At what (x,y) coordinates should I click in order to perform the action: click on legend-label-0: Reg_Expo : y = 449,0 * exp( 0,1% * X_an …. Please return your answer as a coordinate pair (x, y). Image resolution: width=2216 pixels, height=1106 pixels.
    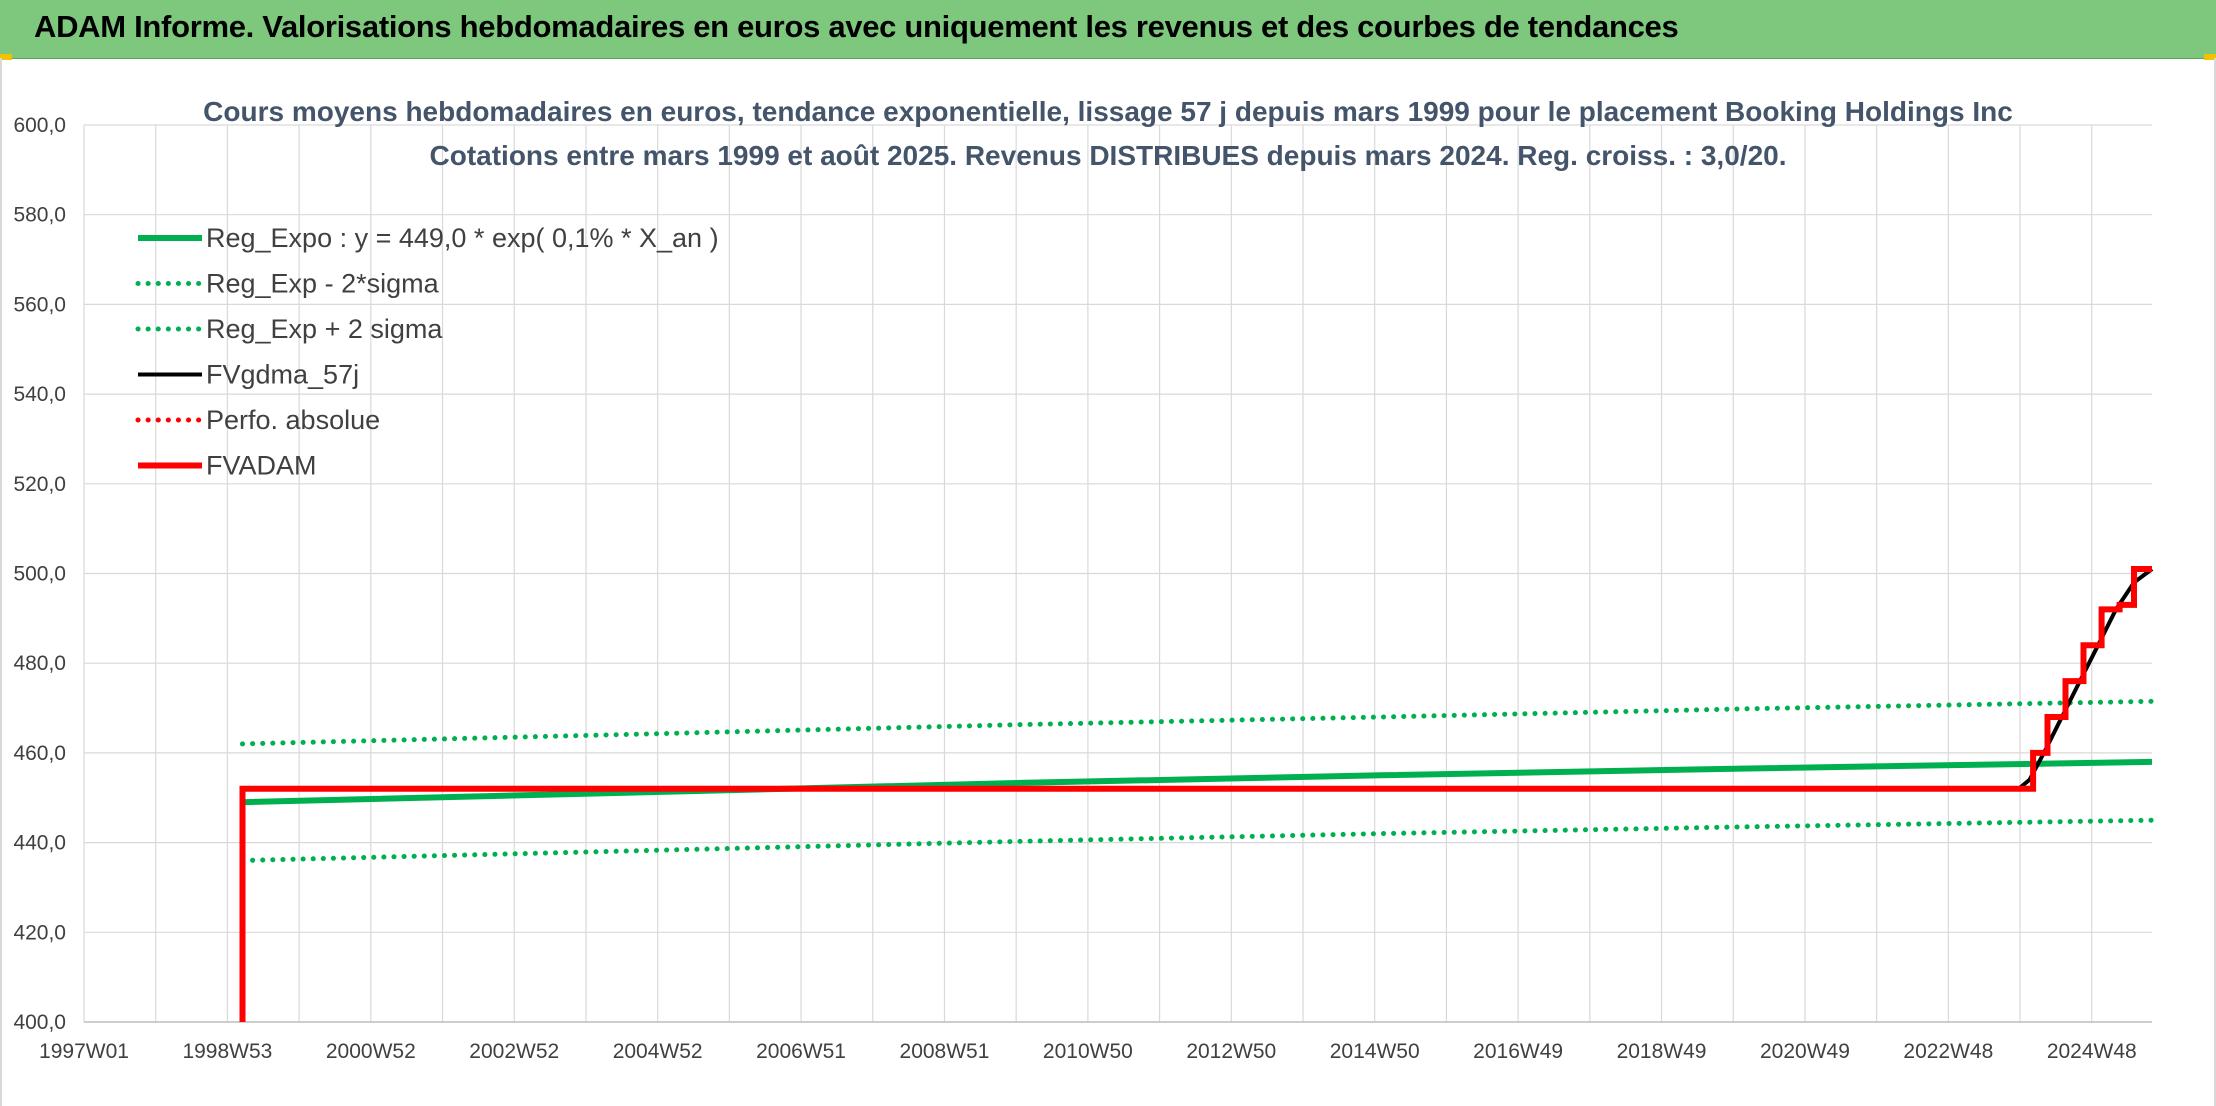
    Looking at the image, I should click on (462, 238).